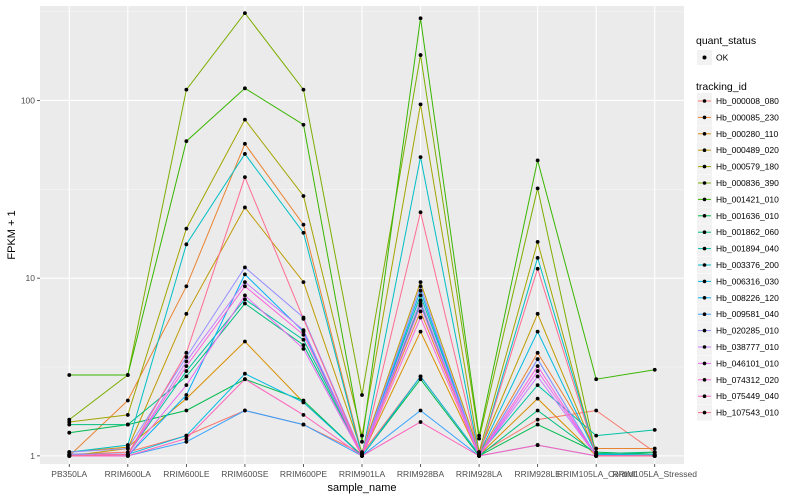  Describe the element at coordinates (747, 216) in the screenshot. I see `legend-label: Hb_001636_010` at that location.